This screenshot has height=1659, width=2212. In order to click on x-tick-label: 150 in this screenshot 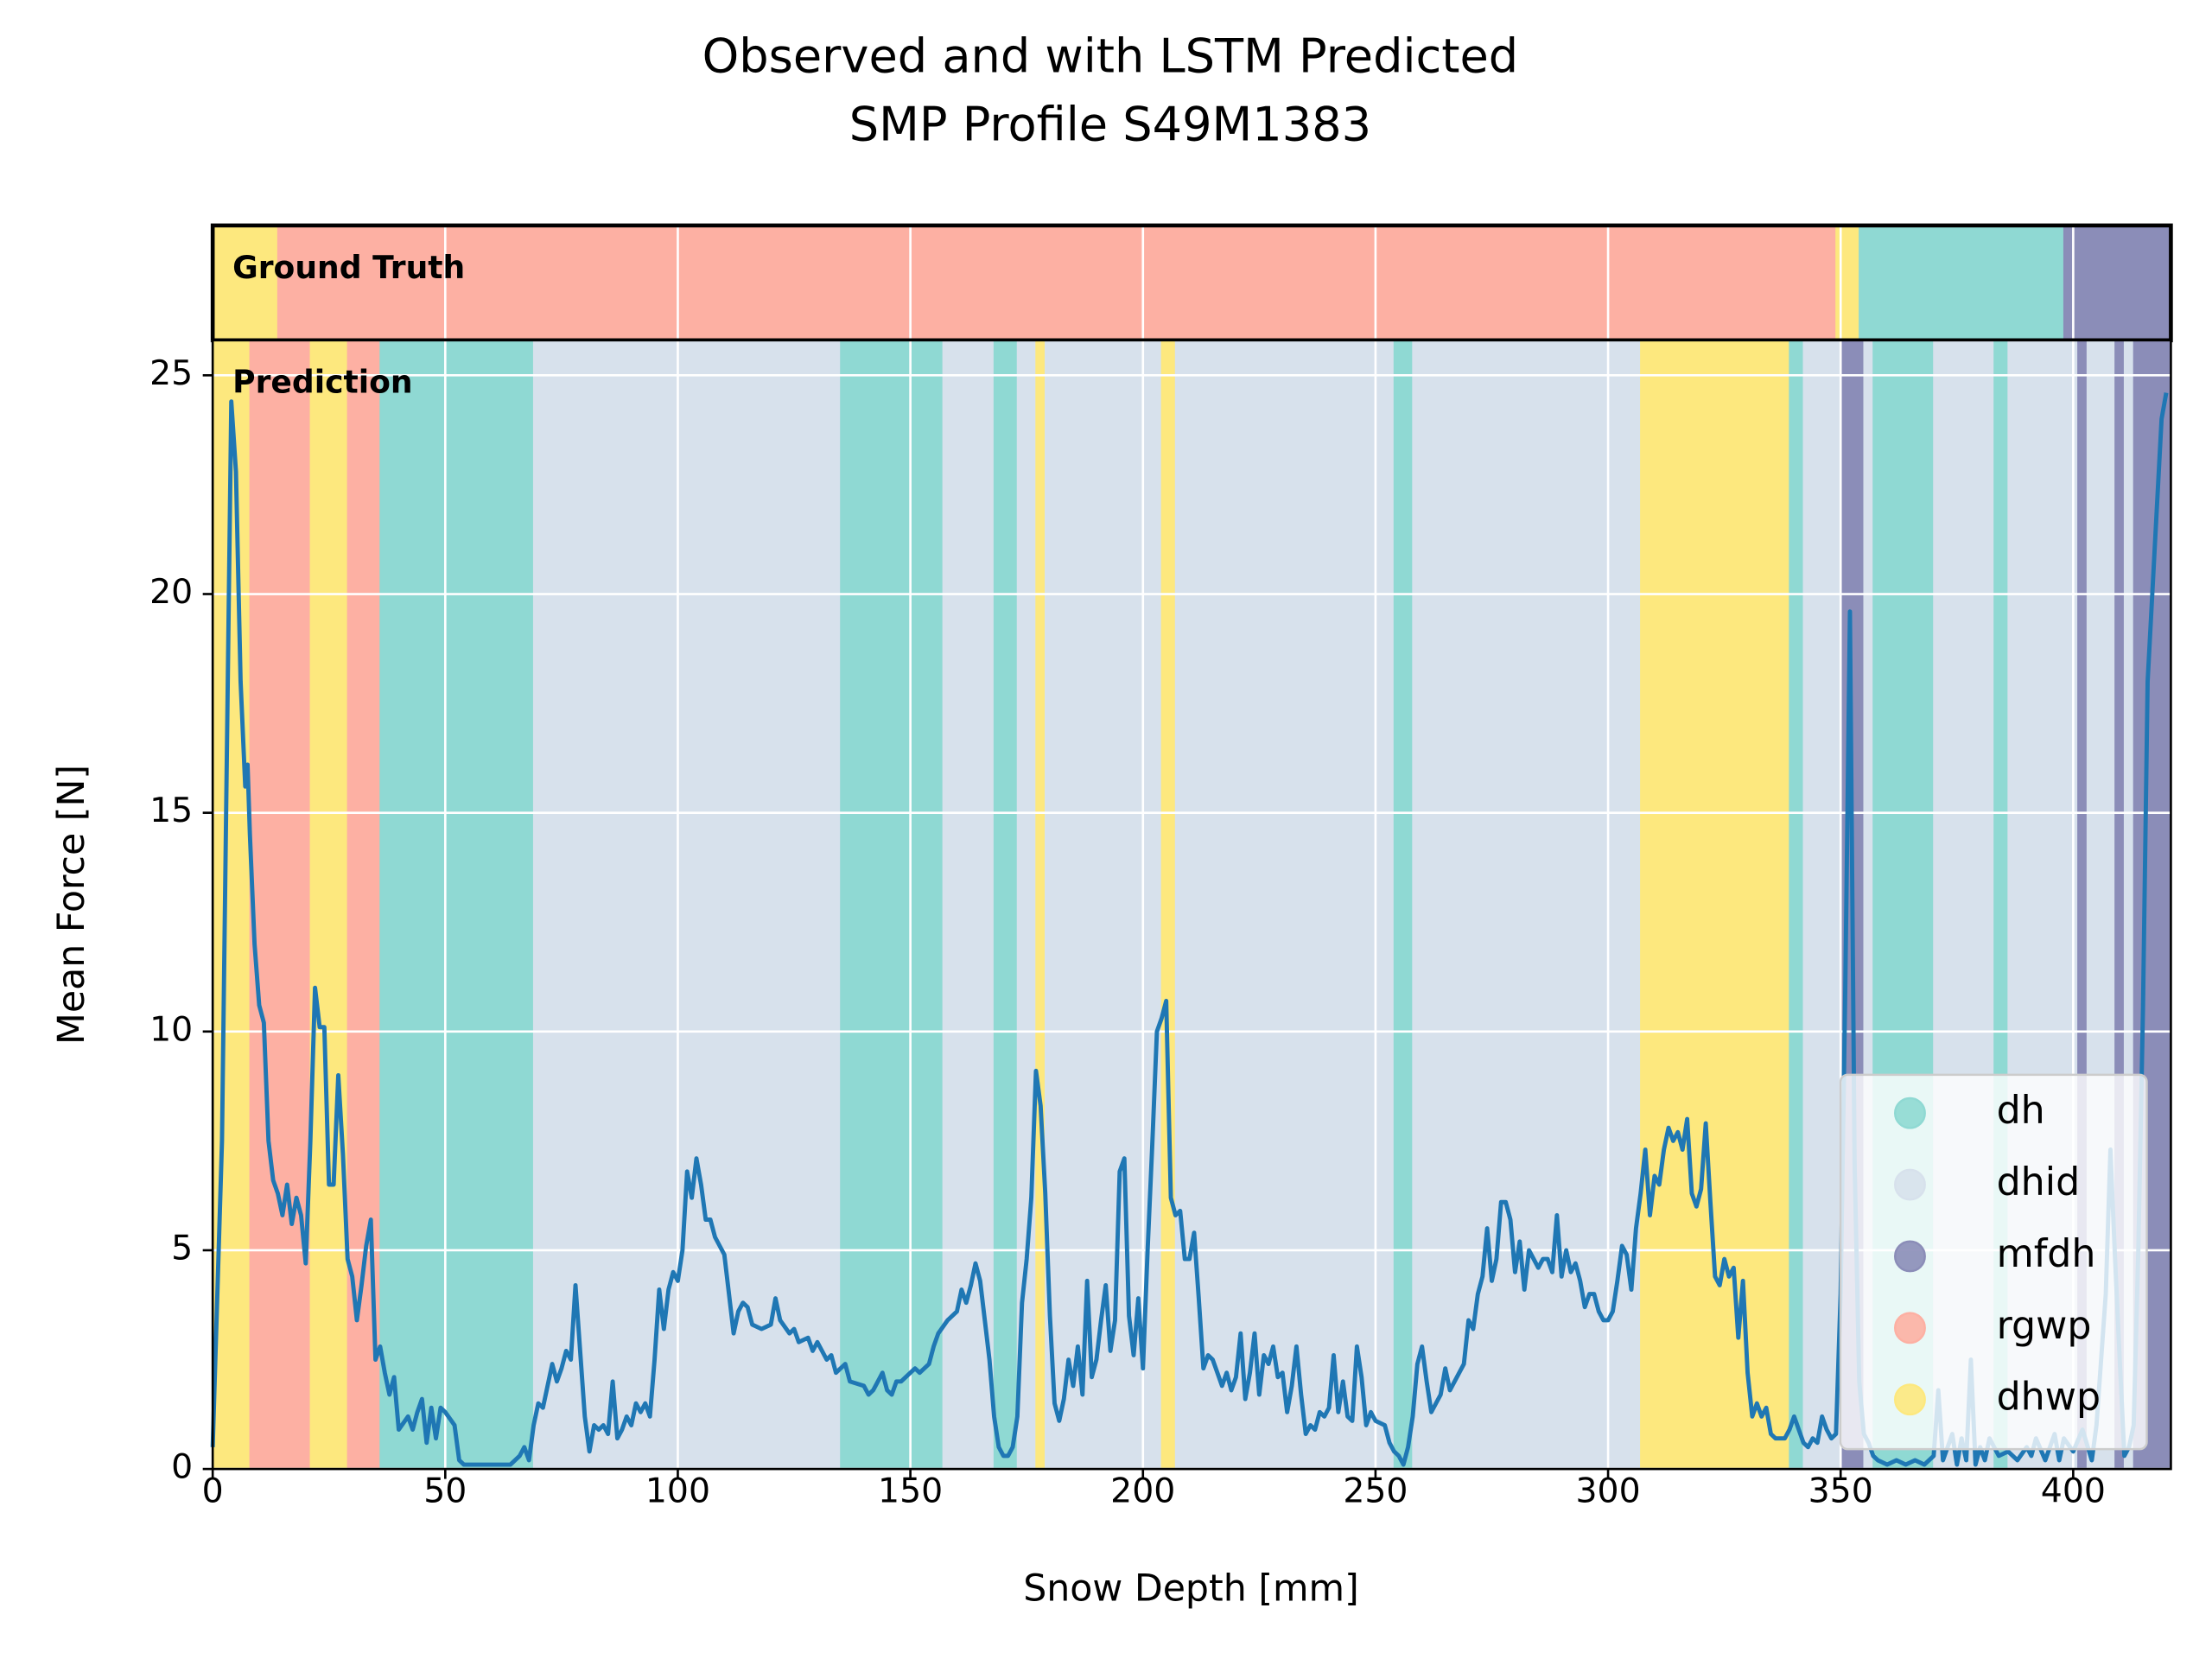, I will do `click(910, 1491)`.